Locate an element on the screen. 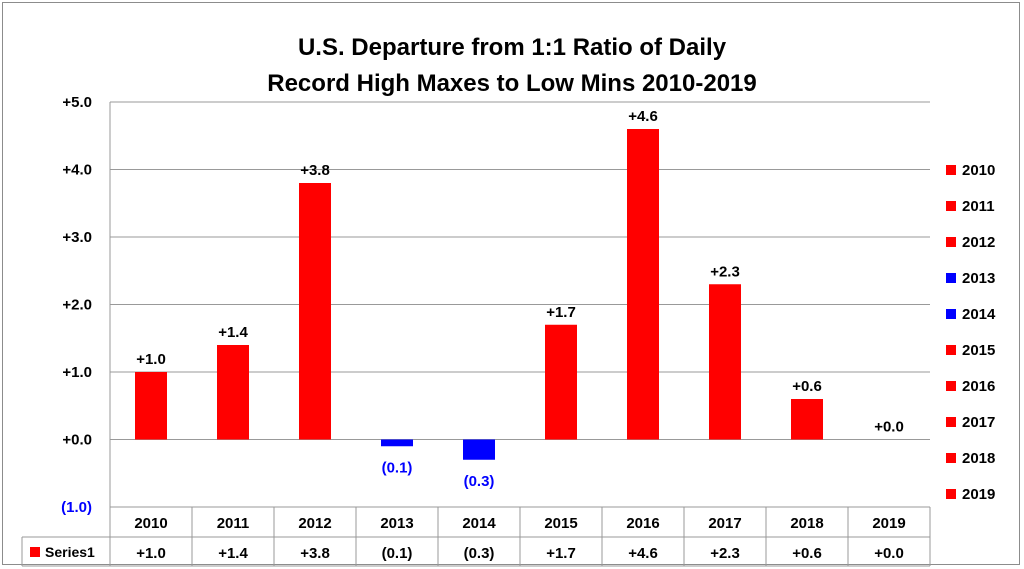 This screenshot has height=569, width=1024. x-tick-label: 2017 is located at coordinates (724, 523).